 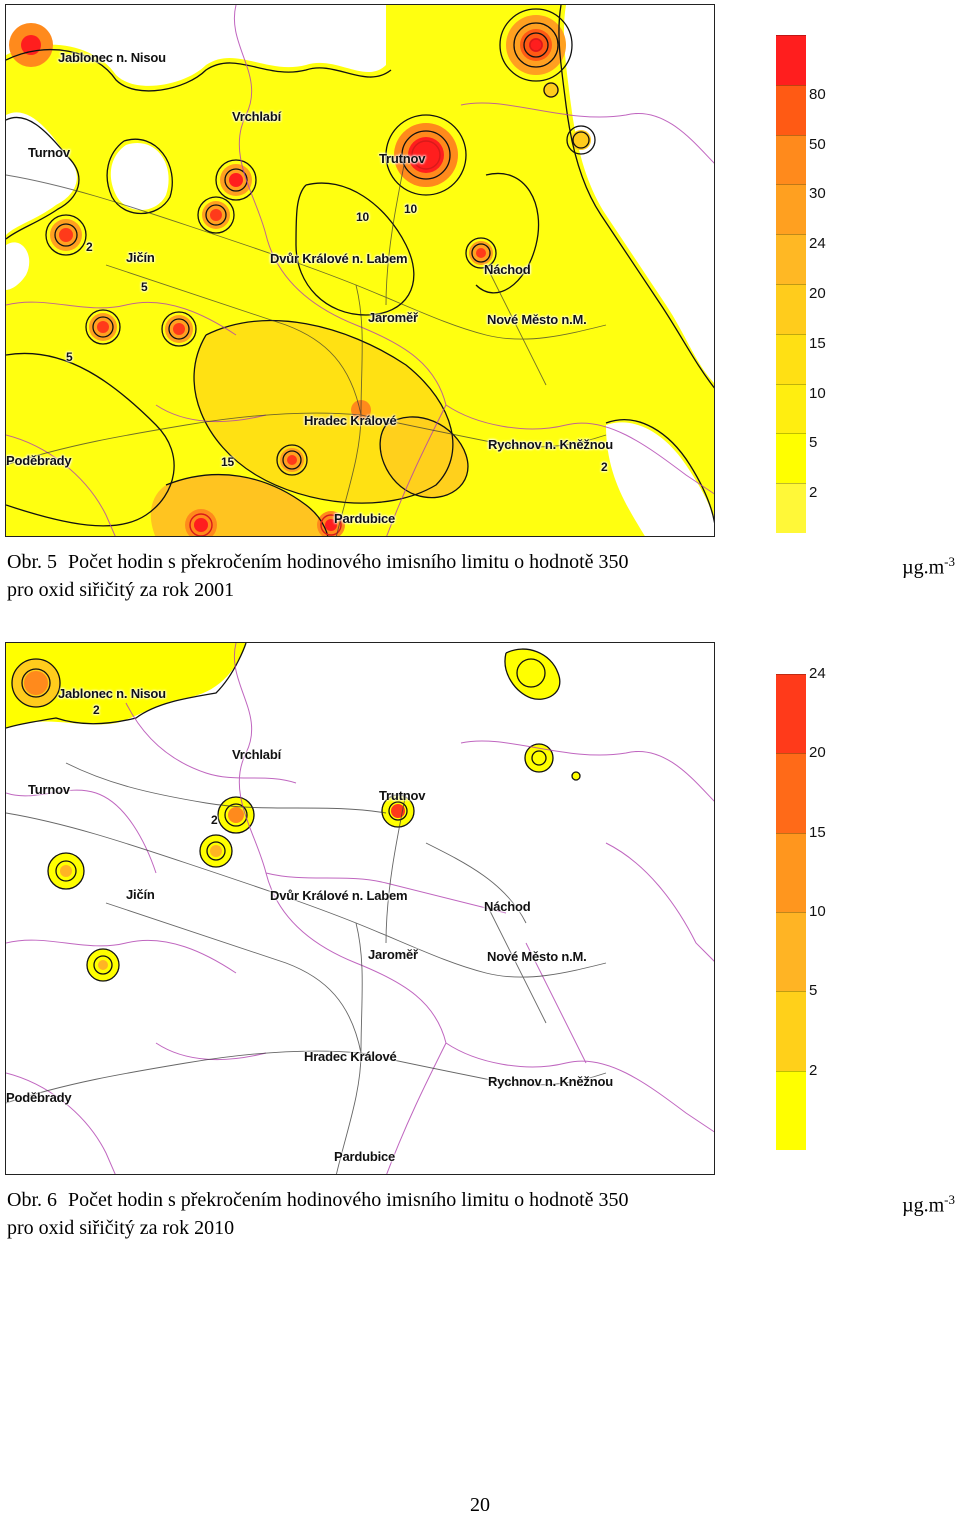 I want to click on figure-label: Obr. 5, so click(x=32, y=562).